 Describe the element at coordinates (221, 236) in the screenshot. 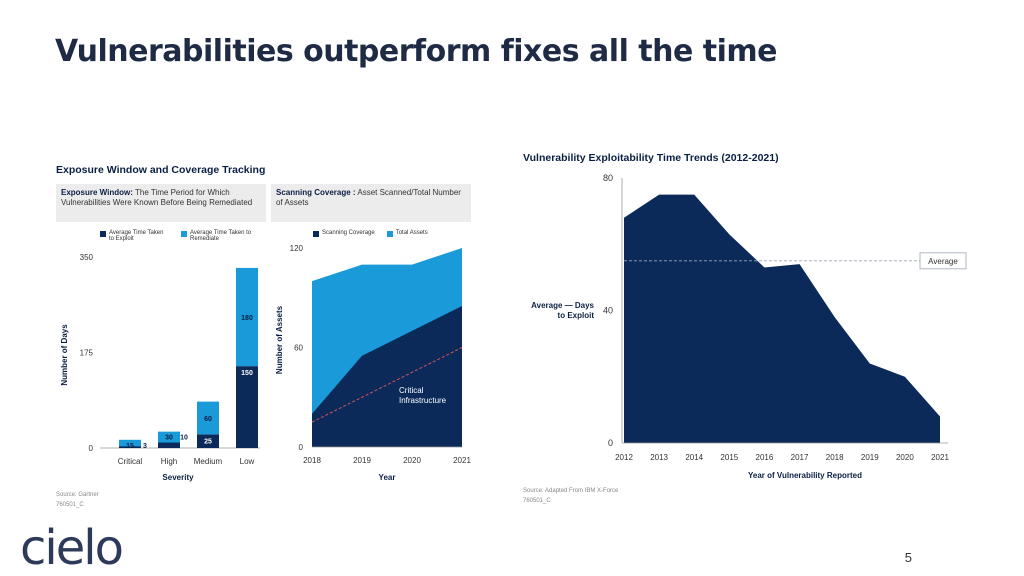

I see `legend-label-remediate: Average Time Taken to Remediate` at that location.